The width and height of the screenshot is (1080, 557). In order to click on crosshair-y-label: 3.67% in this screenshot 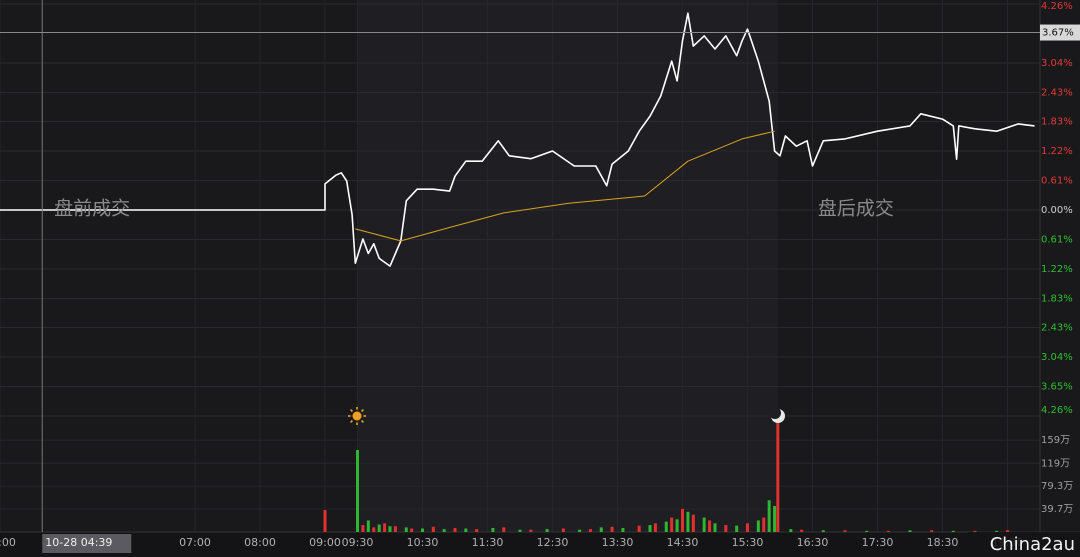, I will do `click(1058, 33)`.